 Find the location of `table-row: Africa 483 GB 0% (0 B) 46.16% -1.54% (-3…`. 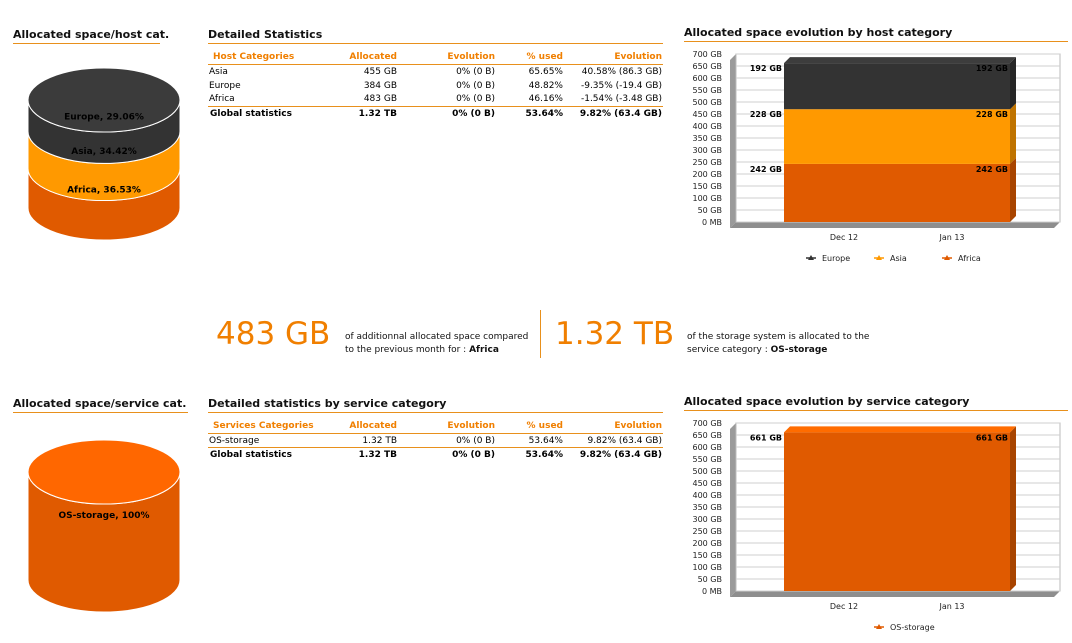

table-row: Africa 483 GB 0% (0 B) 46.16% -1.54% (-3… is located at coordinates (435, 100).